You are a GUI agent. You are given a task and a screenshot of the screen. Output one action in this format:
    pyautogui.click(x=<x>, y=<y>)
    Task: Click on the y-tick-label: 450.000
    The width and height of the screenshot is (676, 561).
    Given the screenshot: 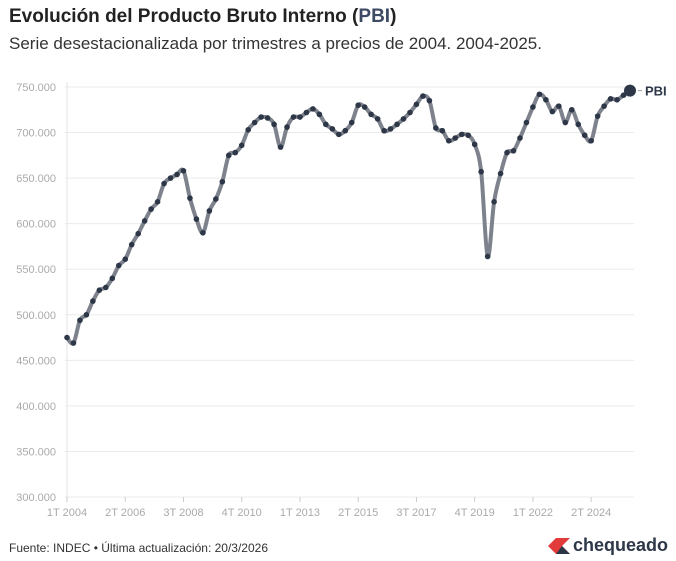 What is the action you would take?
    pyautogui.click(x=36, y=361)
    